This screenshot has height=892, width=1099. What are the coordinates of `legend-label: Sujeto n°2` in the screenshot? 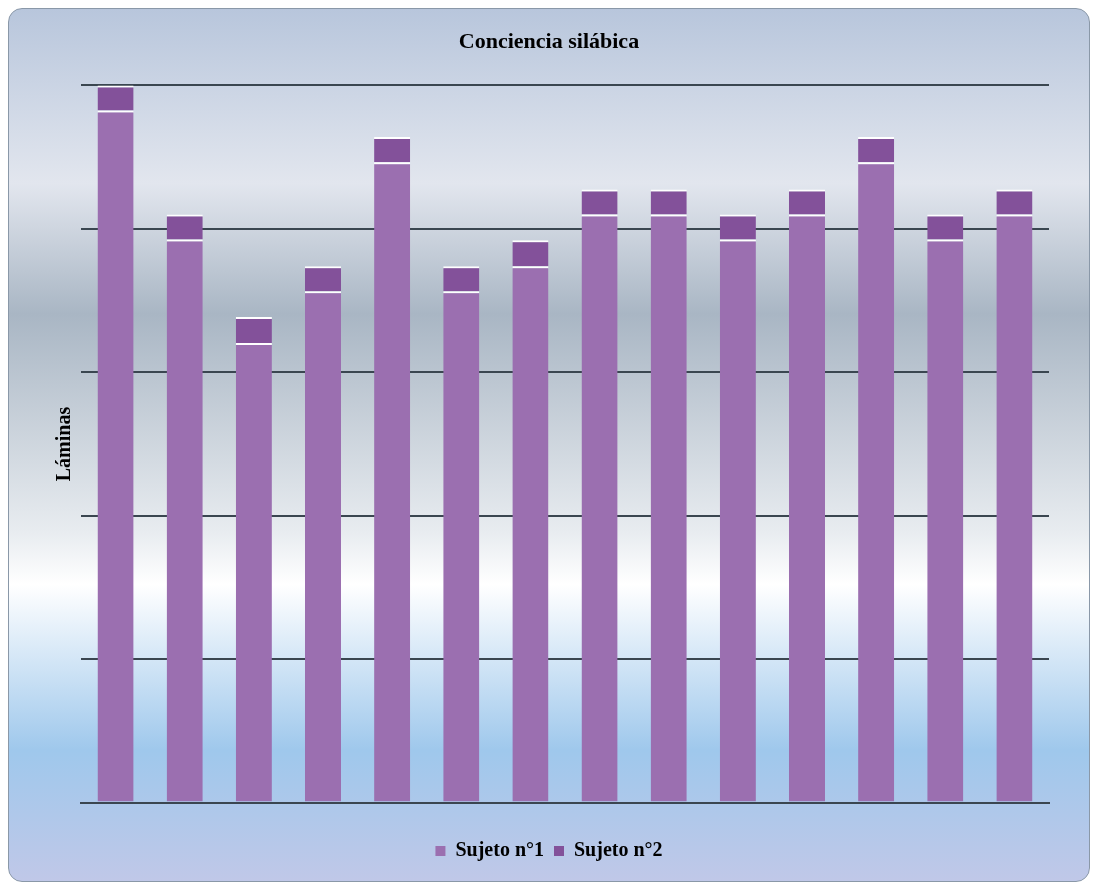 It's located at (618, 850).